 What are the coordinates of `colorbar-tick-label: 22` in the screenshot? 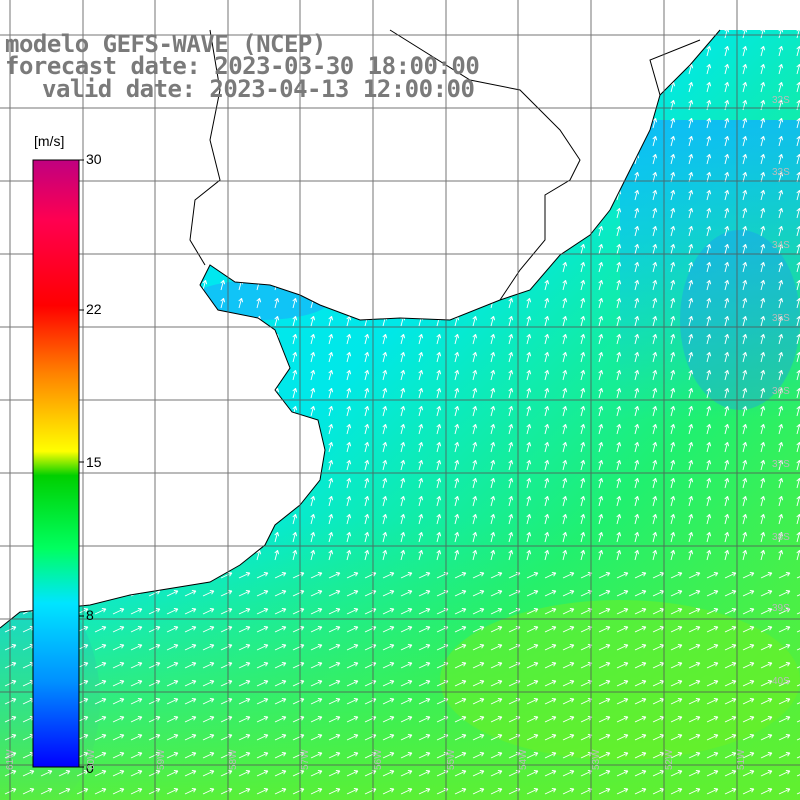 It's located at (94, 309).